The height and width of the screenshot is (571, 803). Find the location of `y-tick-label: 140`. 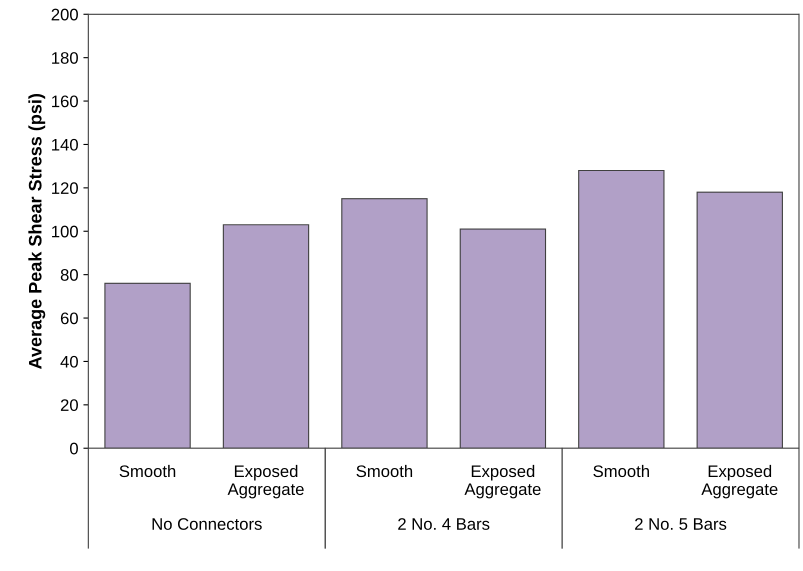

y-tick-label: 140 is located at coordinates (65, 144).